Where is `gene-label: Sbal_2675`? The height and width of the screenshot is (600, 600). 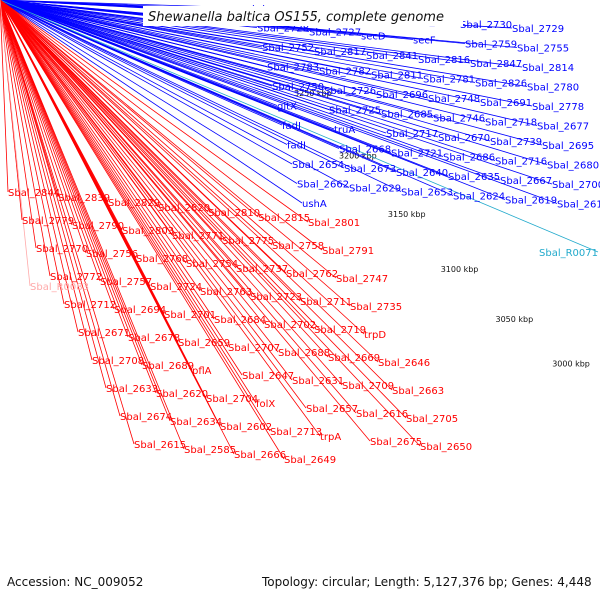 gene-label: Sbal_2675 is located at coordinates (396, 442).